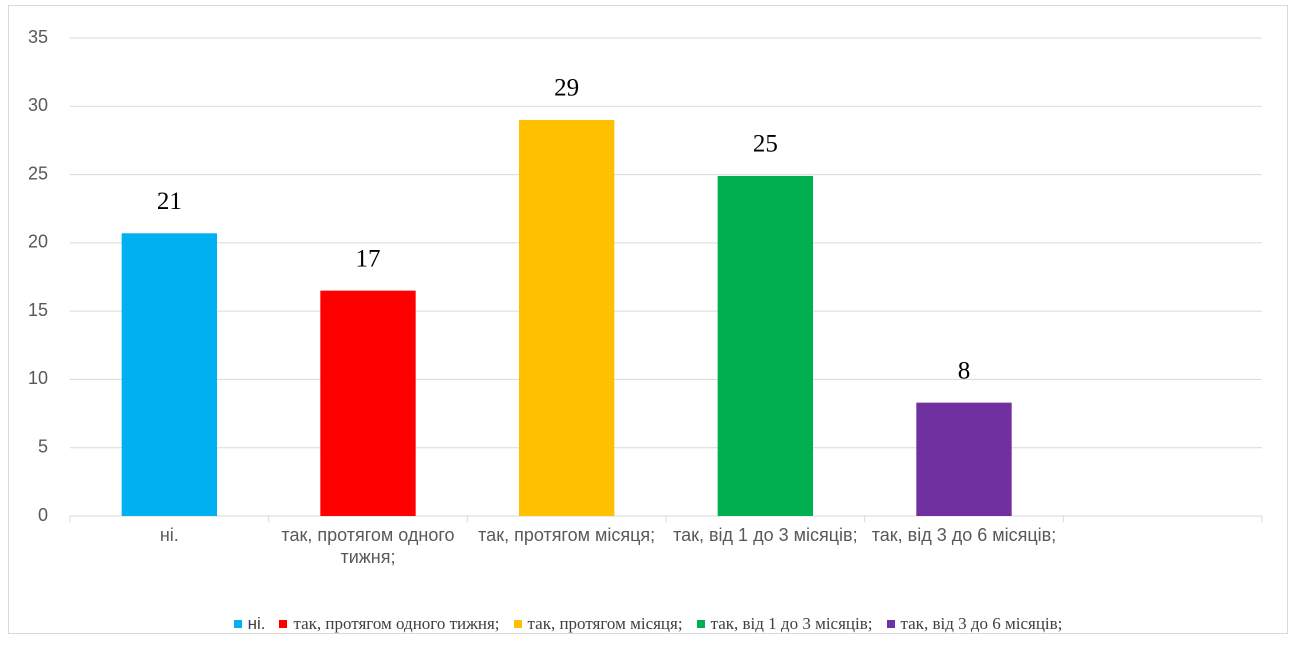  Describe the element at coordinates (43, 446) in the screenshot. I see `y-tick-label: 5` at that location.